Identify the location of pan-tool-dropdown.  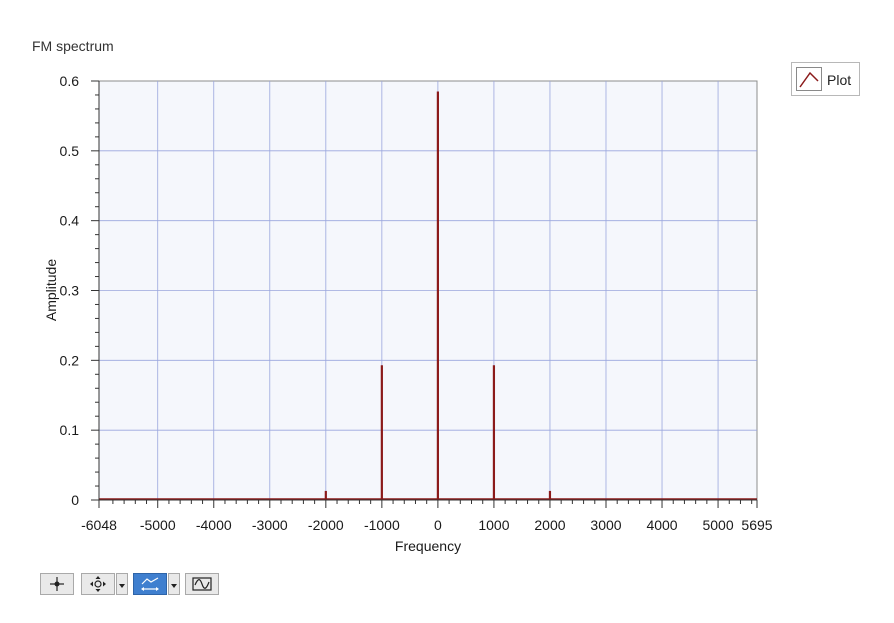
(122, 584).